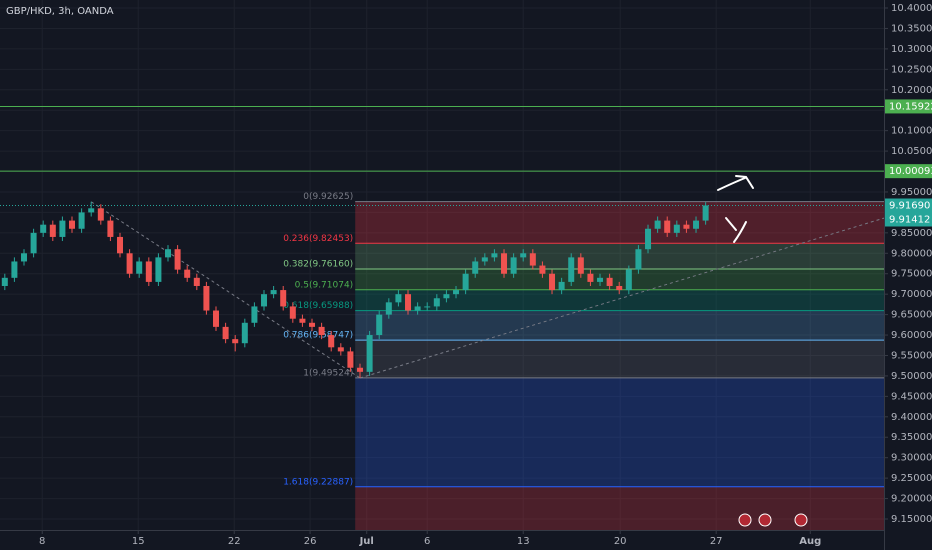 The height and width of the screenshot is (550, 932). I want to click on y-tick-label: 9.35000, so click(911, 437).